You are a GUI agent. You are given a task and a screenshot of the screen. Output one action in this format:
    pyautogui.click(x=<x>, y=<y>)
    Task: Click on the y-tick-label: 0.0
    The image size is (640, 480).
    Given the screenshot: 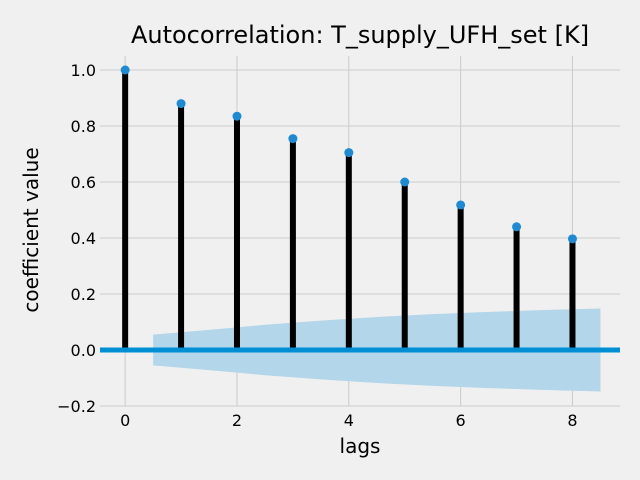 What is the action you would take?
    pyautogui.click(x=83, y=350)
    